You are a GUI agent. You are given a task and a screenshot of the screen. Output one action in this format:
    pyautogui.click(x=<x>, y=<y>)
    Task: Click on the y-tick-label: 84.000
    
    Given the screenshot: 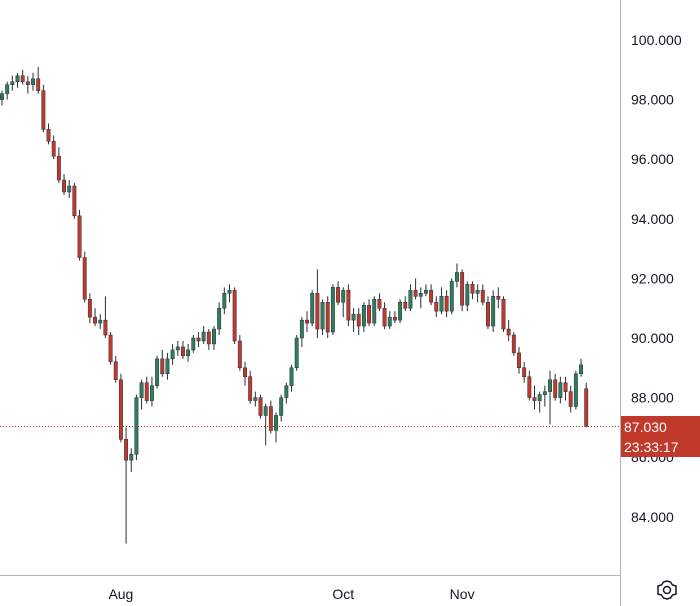 What is the action you would take?
    pyautogui.click(x=652, y=517)
    